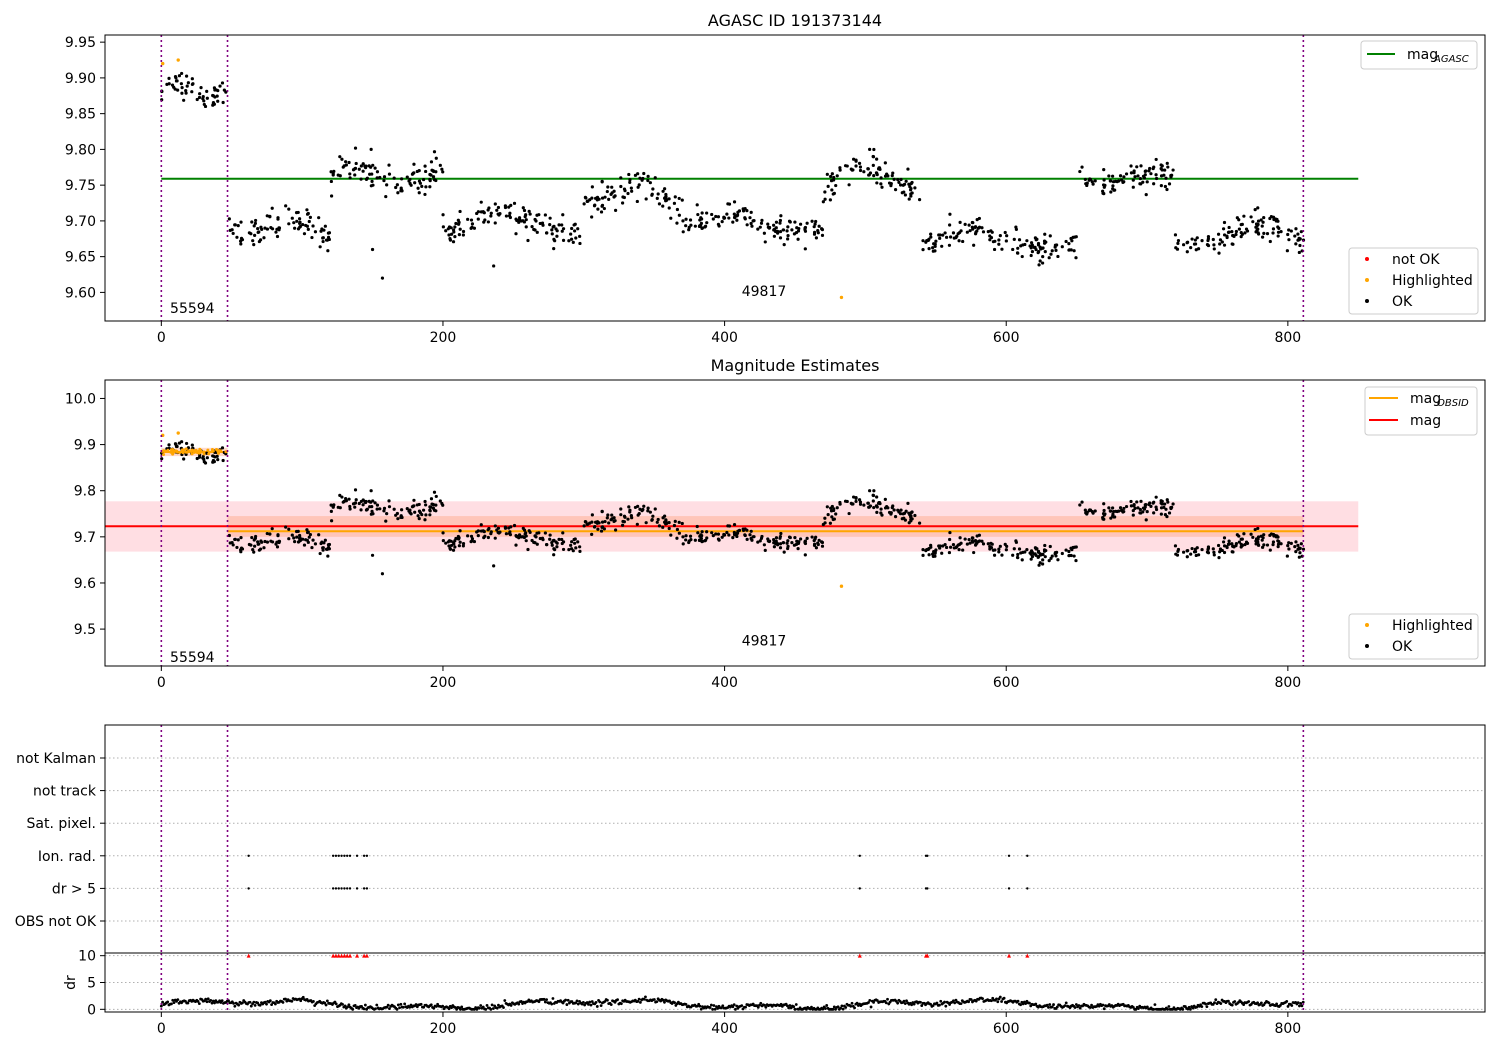 This screenshot has width=1500, height=1050. What do you see at coordinates (724, 338) in the screenshot?
I see `p0-xtick-label: 400` at bounding box center [724, 338].